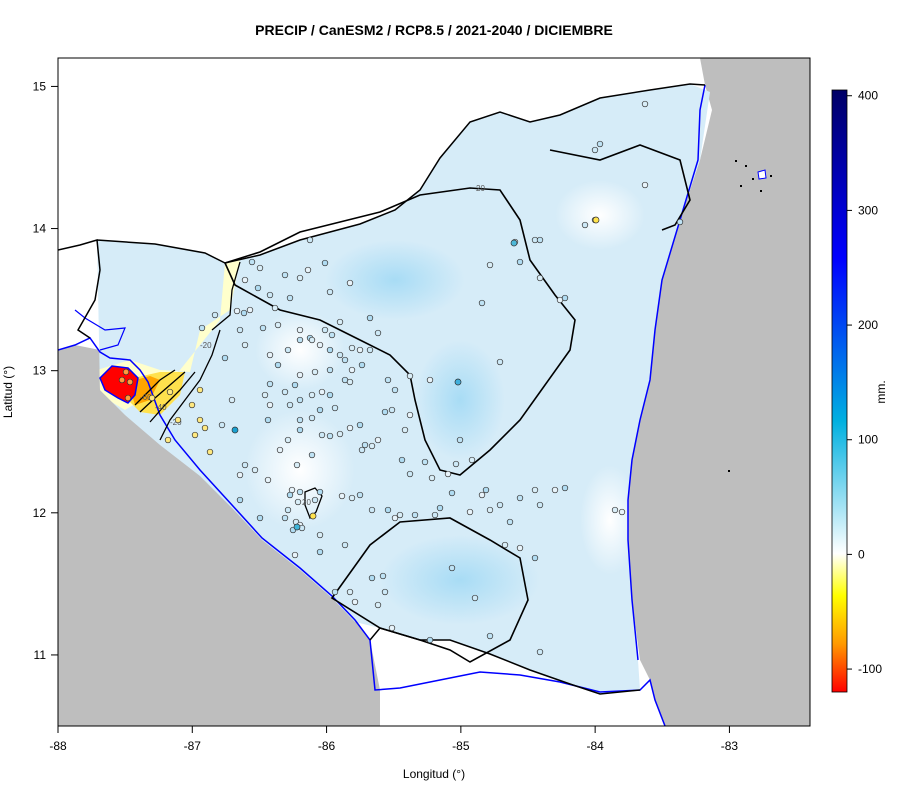  What do you see at coordinates (881, 391) in the screenshot?
I see `colorbar-label: mm.` at bounding box center [881, 391].